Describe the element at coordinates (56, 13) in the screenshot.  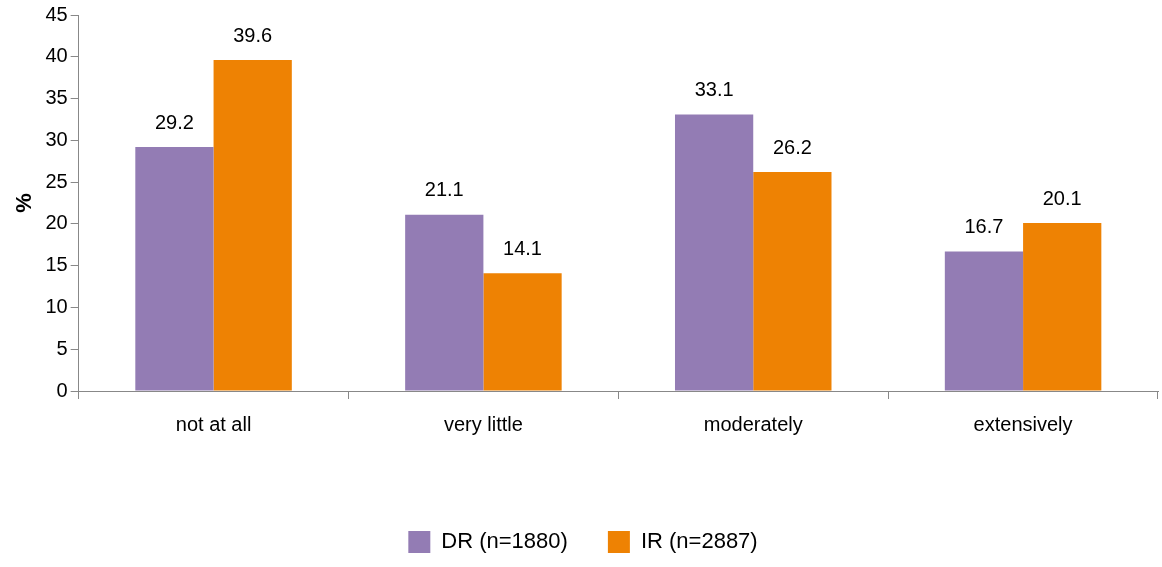
I see `y-tick-label: 45` at that location.